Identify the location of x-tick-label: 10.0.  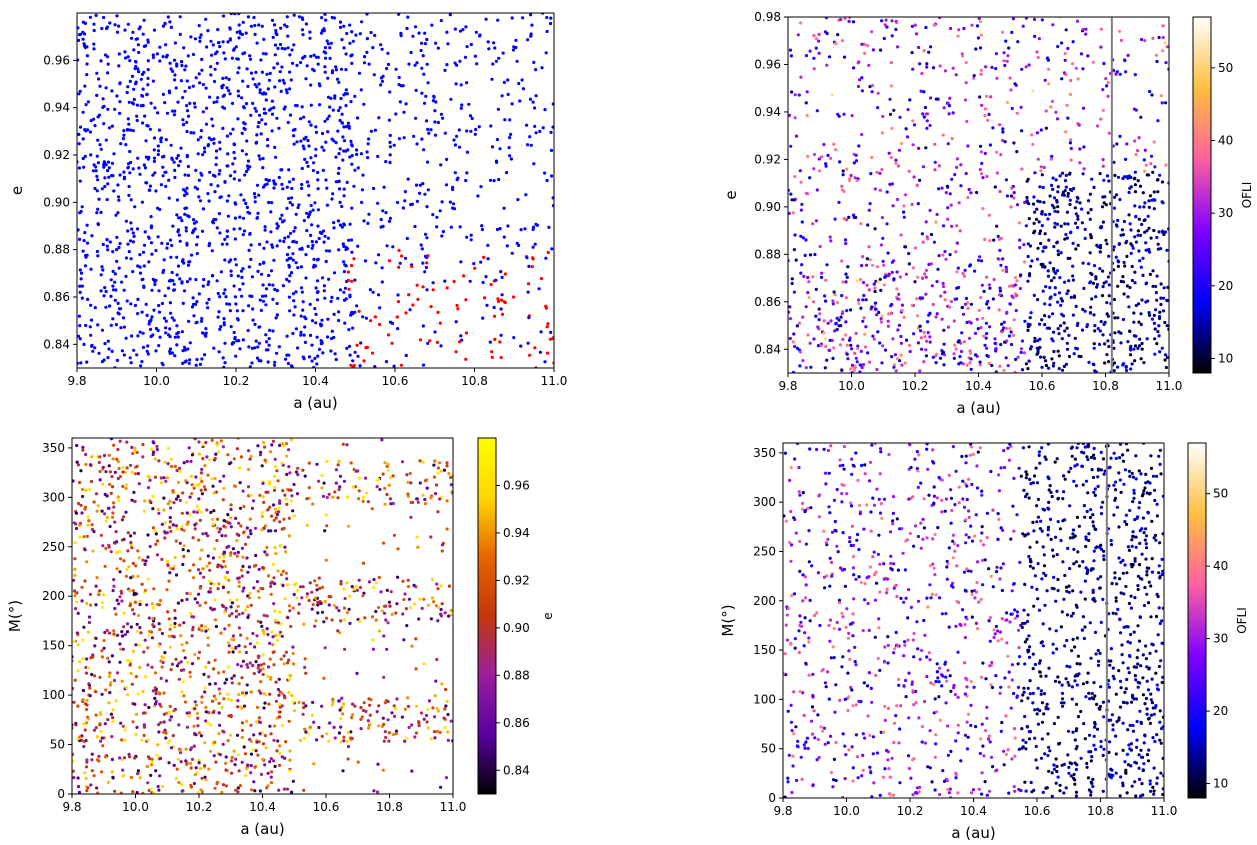
(156, 381).